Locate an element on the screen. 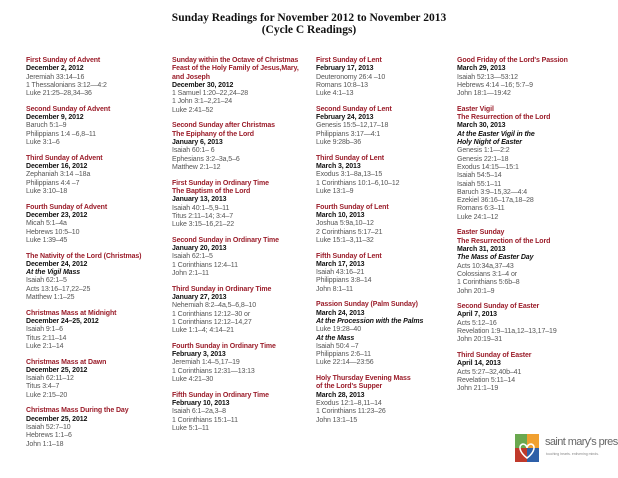  mass-label: The Mass of Easter Day is located at coordinates (495, 258).